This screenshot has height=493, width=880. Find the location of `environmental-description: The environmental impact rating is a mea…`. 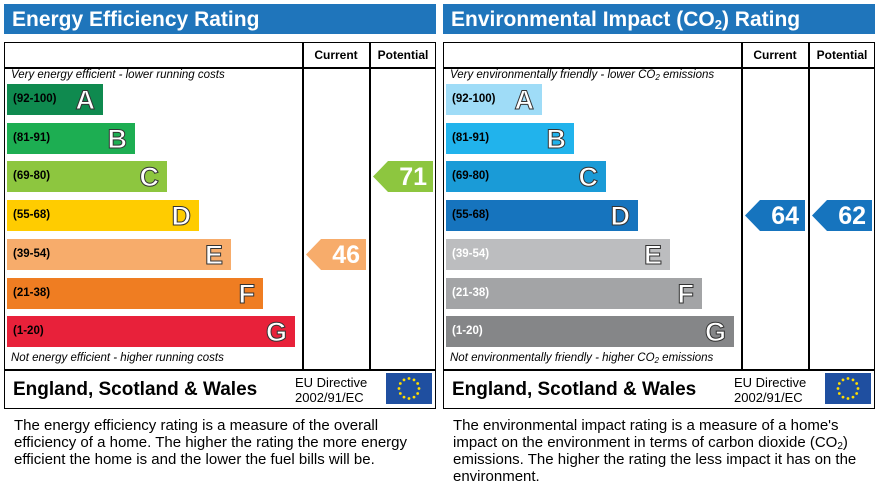

environmental-description: The environmental impact rating is a mea… is located at coordinates (655, 451).